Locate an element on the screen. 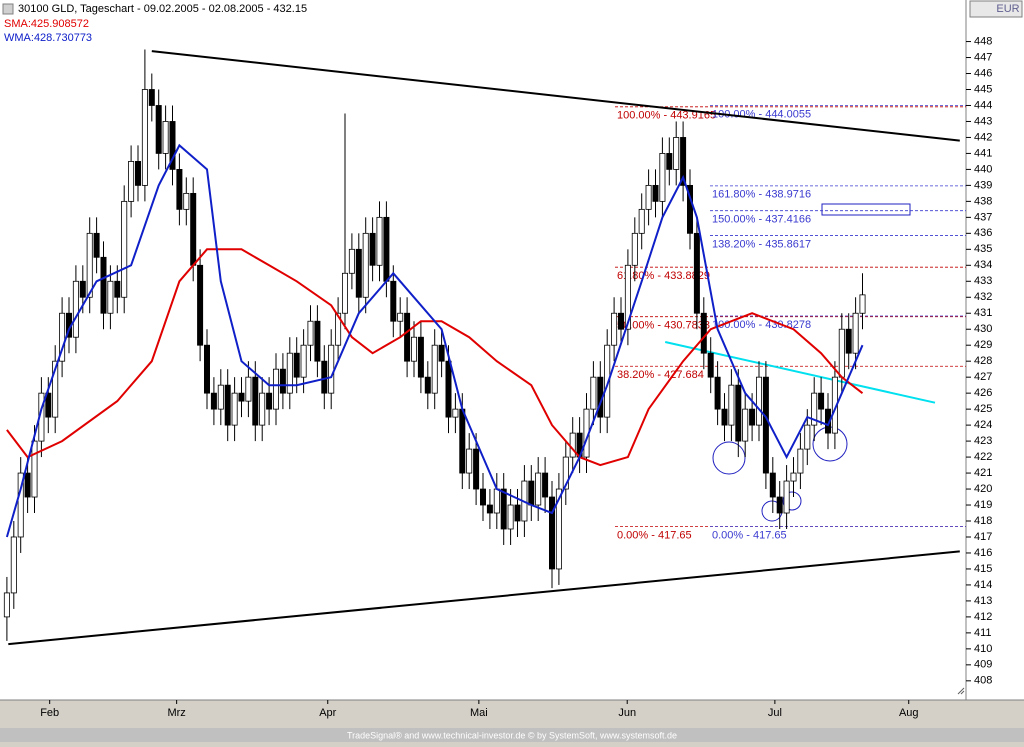  y-tick-label: 424 is located at coordinates (983, 425).